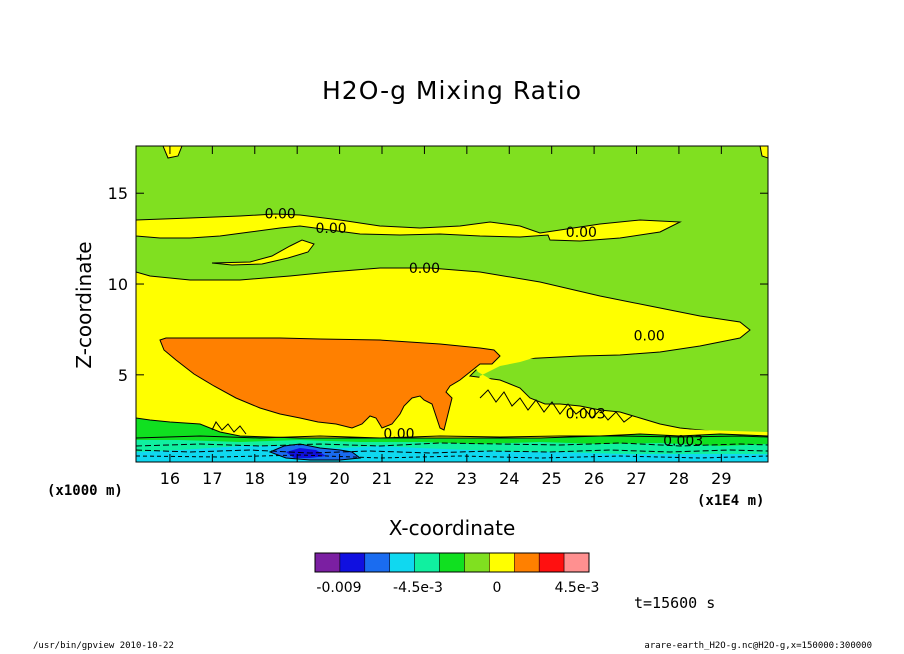 The image size is (904, 654). Describe the element at coordinates (255, 478) in the screenshot. I see `x-tick-label: 18` at that location.